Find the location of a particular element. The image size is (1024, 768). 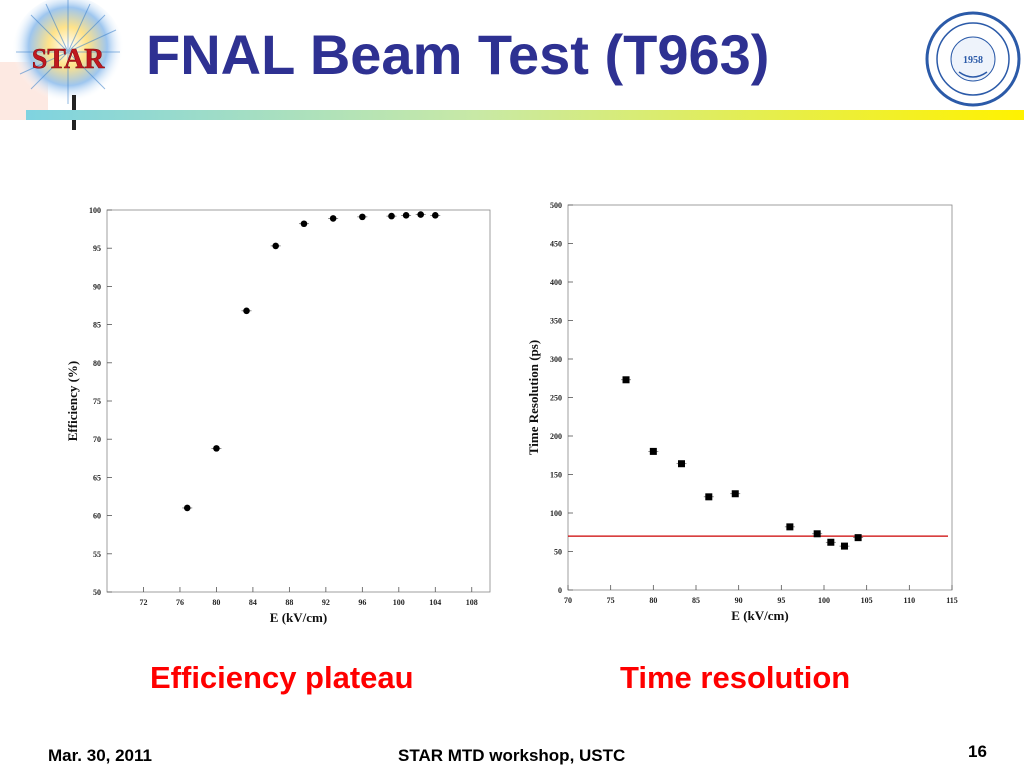

y-tick-label: 350 is located at coordinates (556, 321).